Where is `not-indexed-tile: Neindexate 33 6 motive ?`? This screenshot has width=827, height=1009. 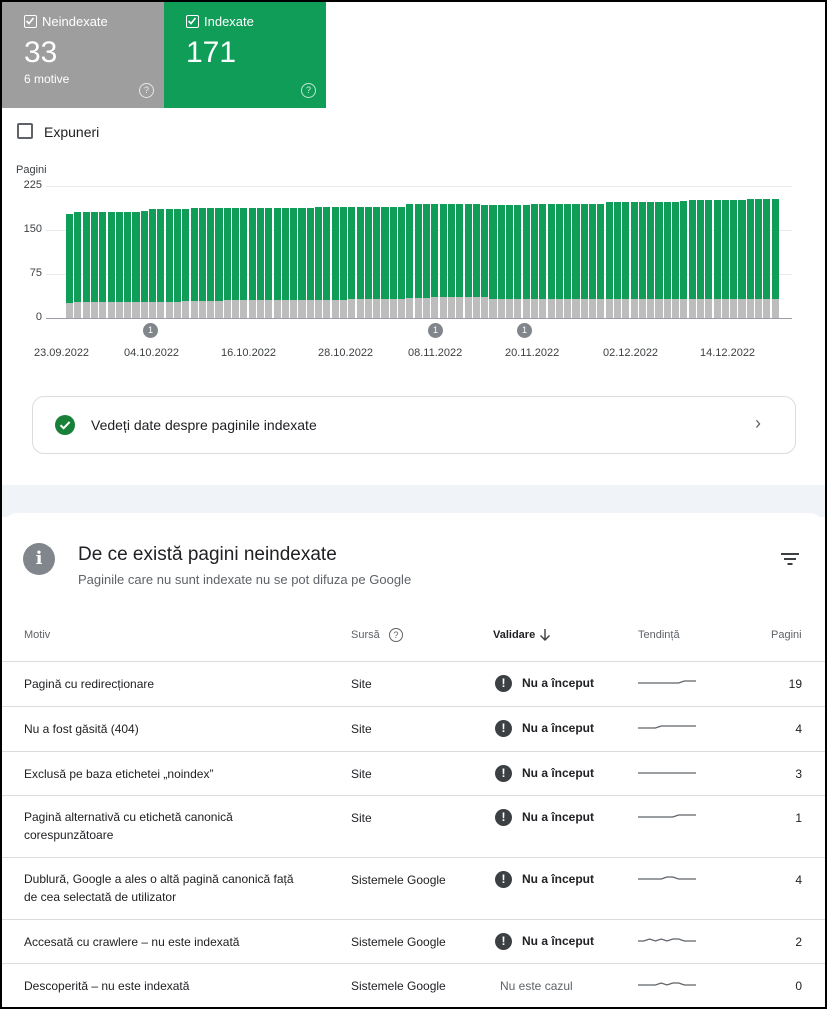
not-indexed-tile: Neindexate 33 6 motive ? is located at coordinates (83, 55).